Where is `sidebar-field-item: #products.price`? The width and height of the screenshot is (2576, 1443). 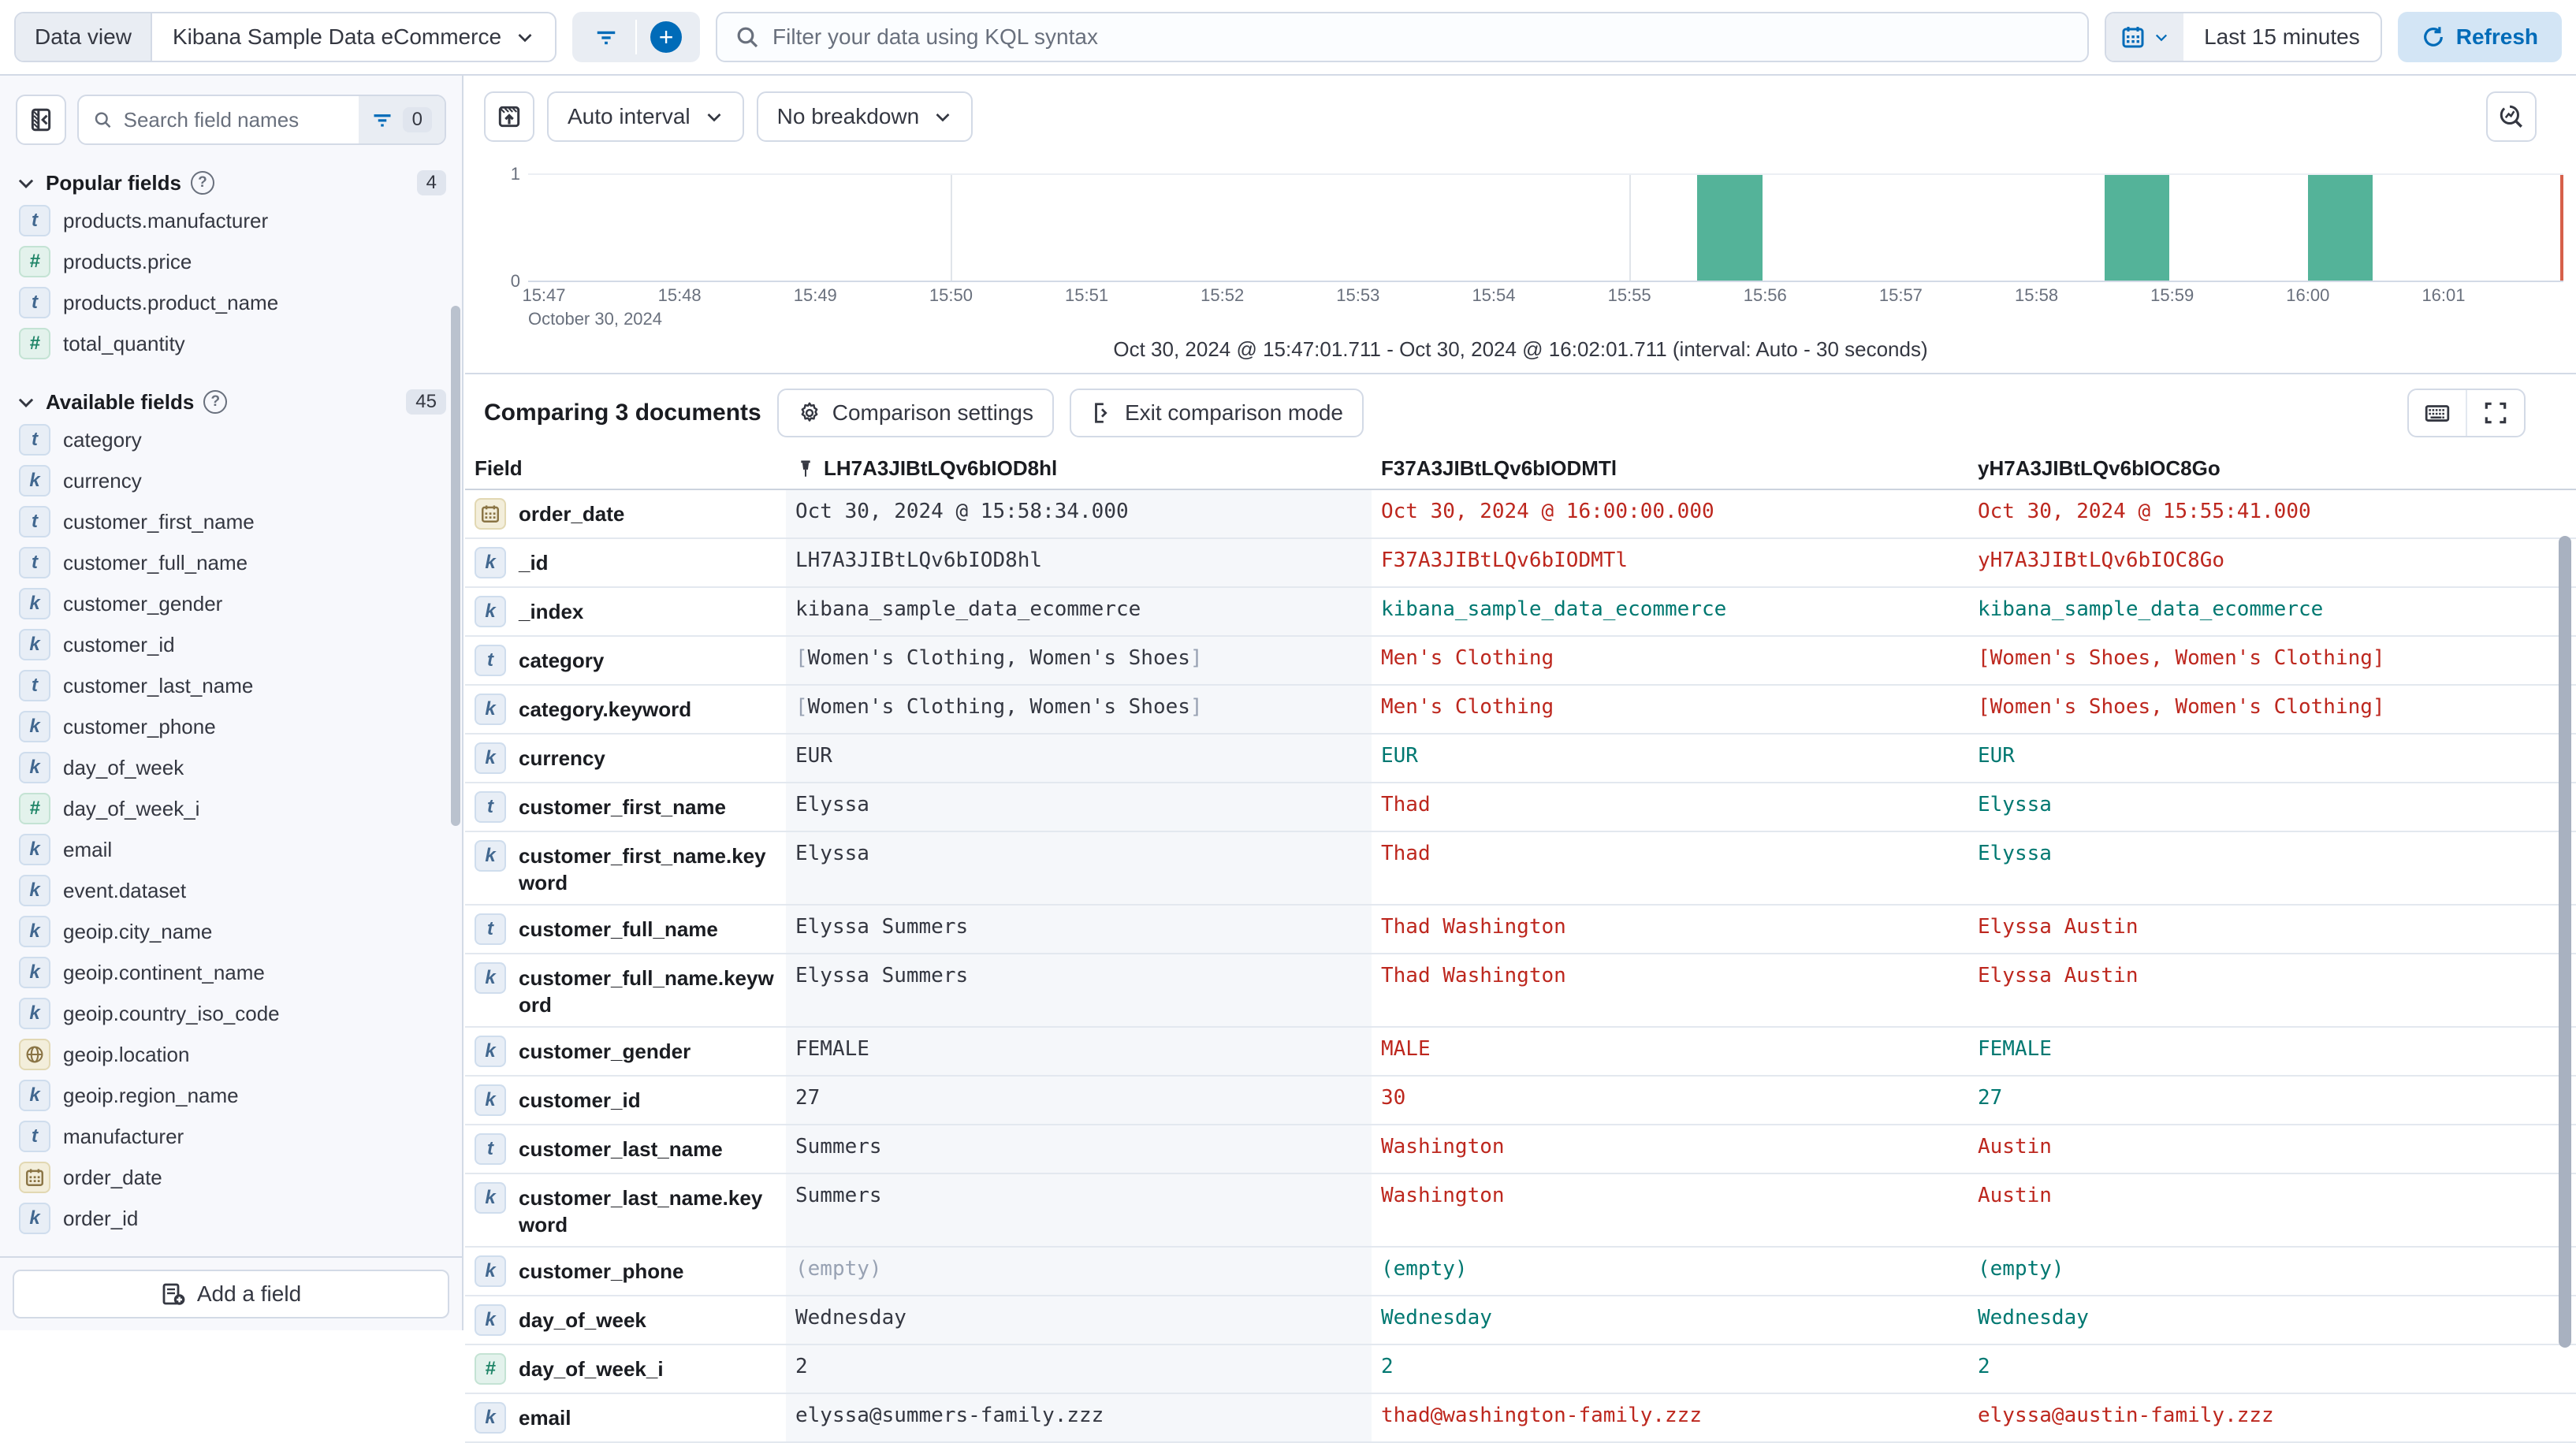
sidebar-field-item: #products.price is located at coordinates (231, 261).